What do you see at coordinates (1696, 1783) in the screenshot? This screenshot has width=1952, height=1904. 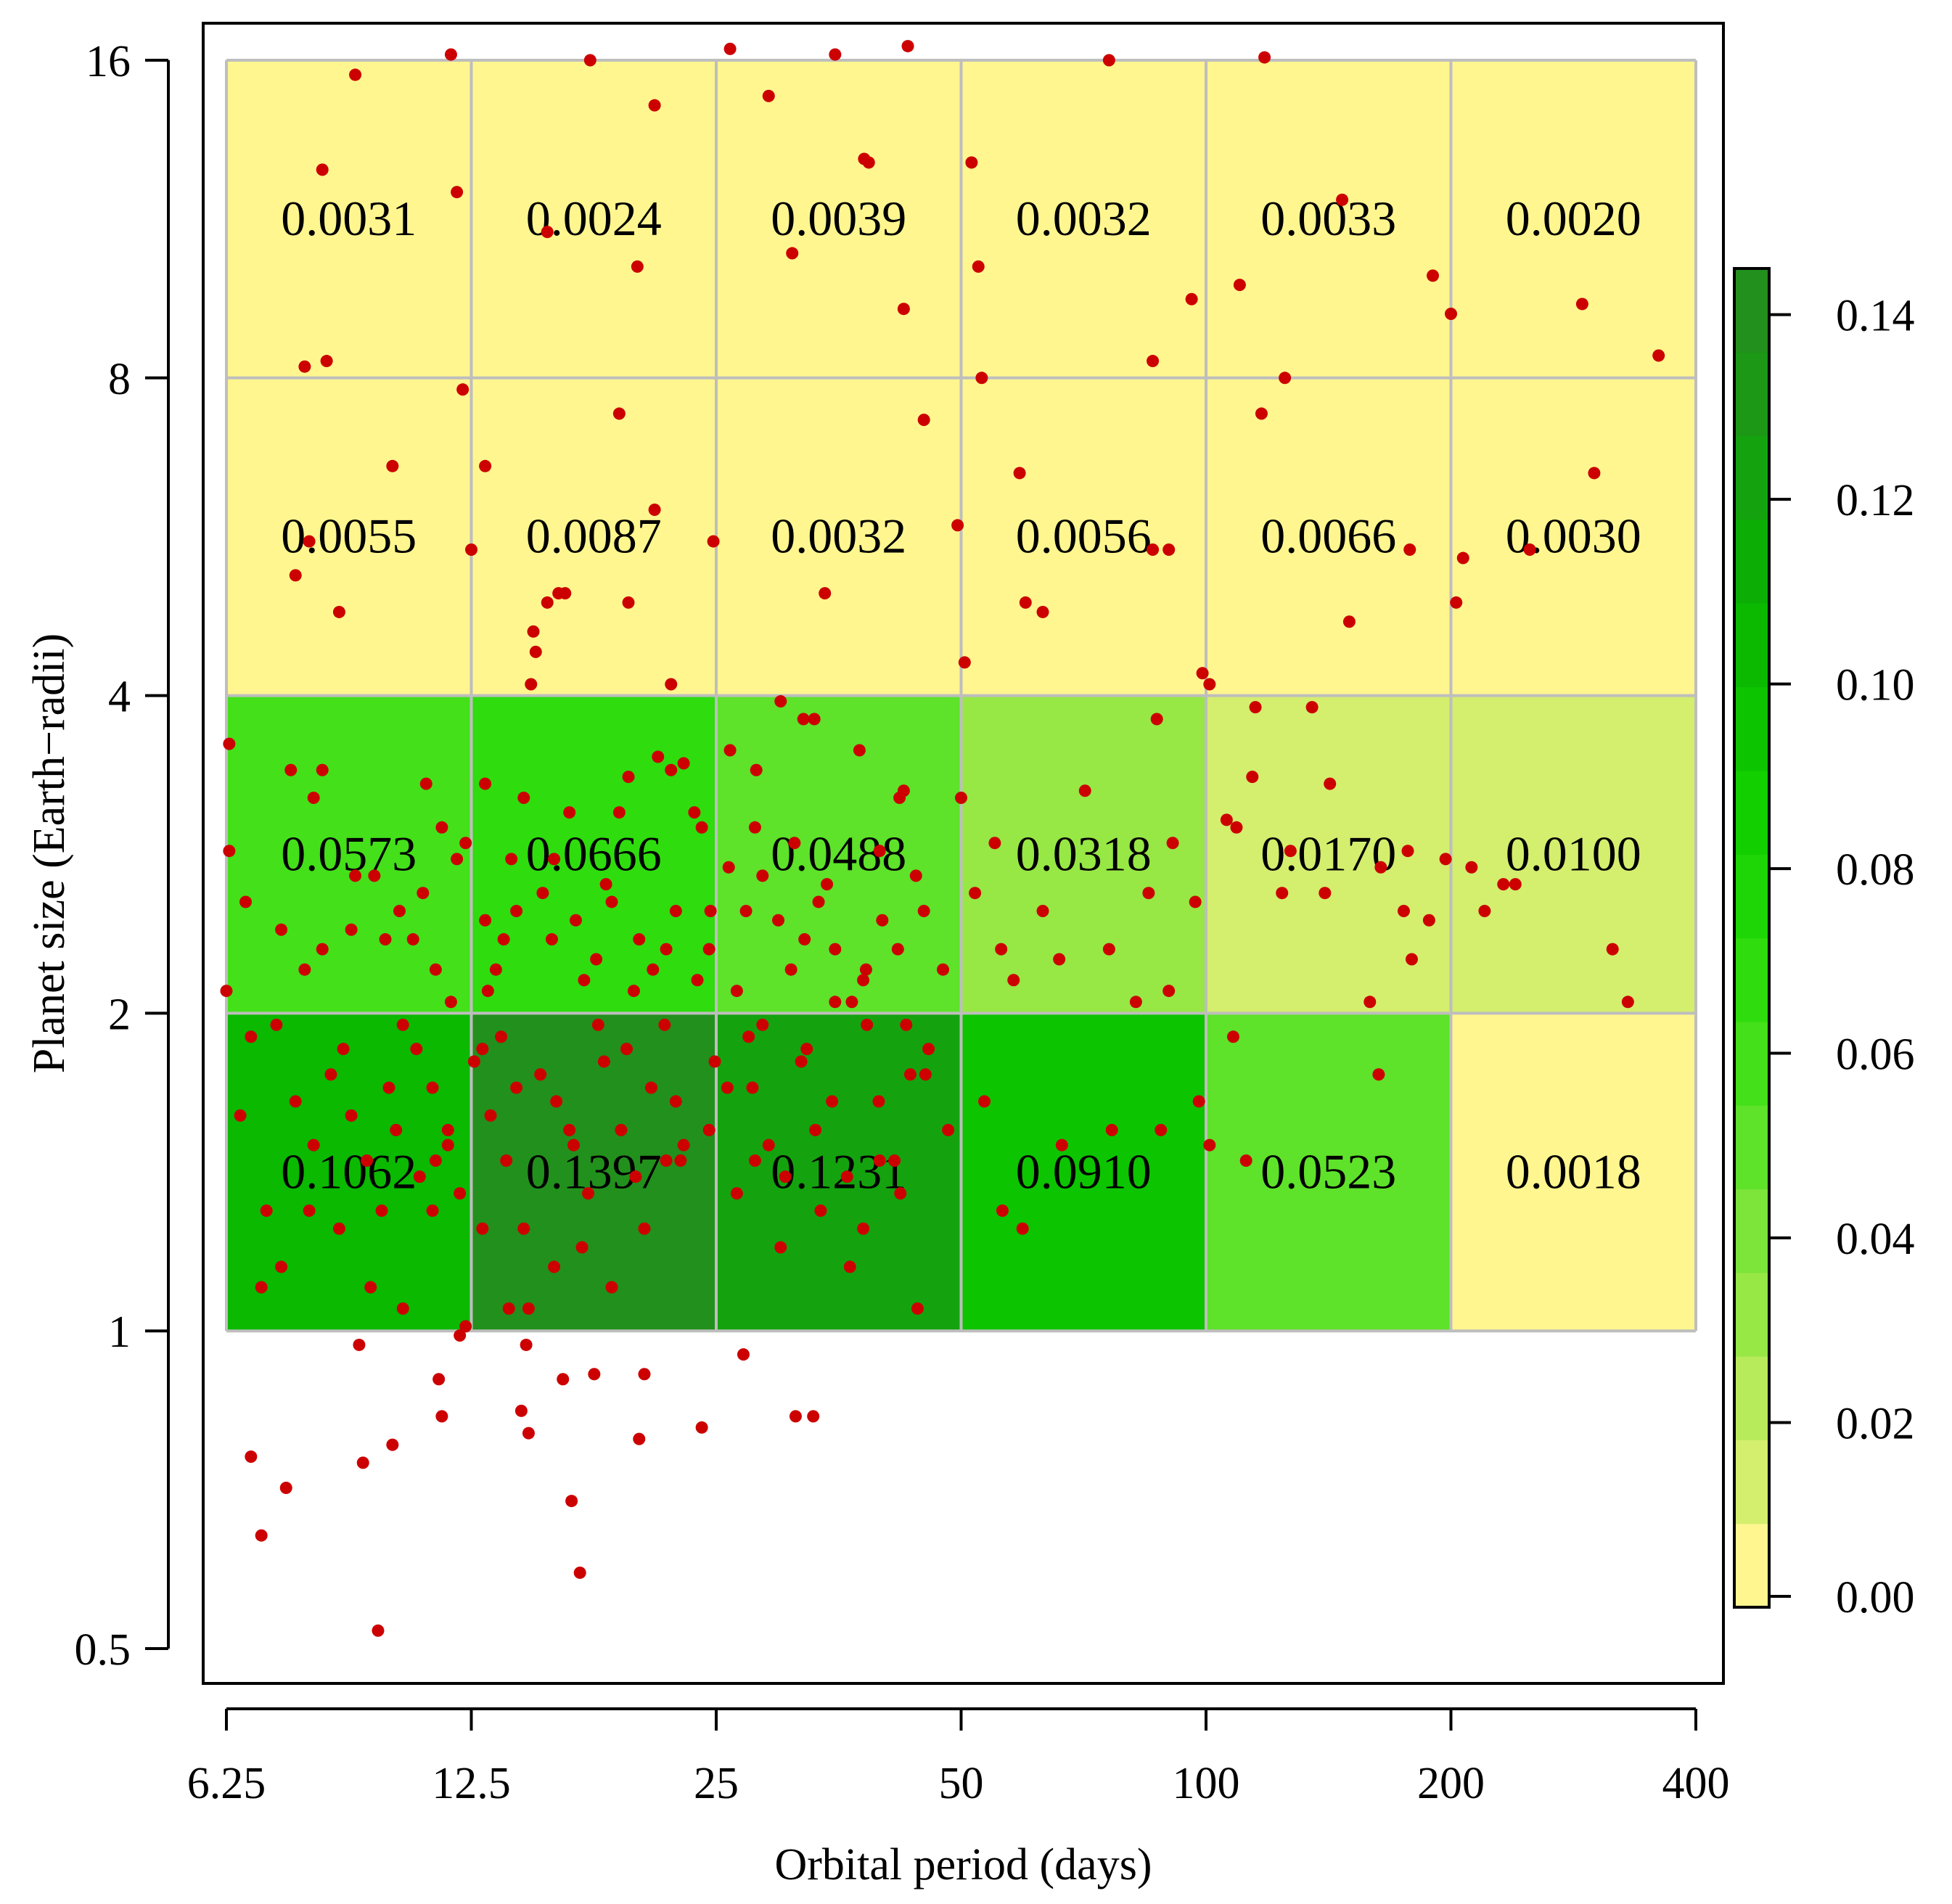 I see `x-tick-label: 400` at bounding box center [1696, 1783].